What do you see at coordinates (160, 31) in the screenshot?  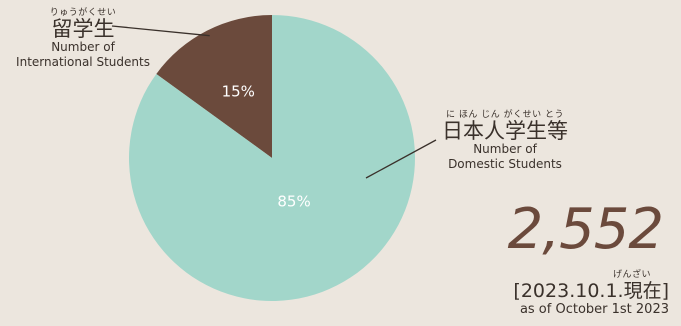 I see `leader-line-international` at bounding box center [160, 31].